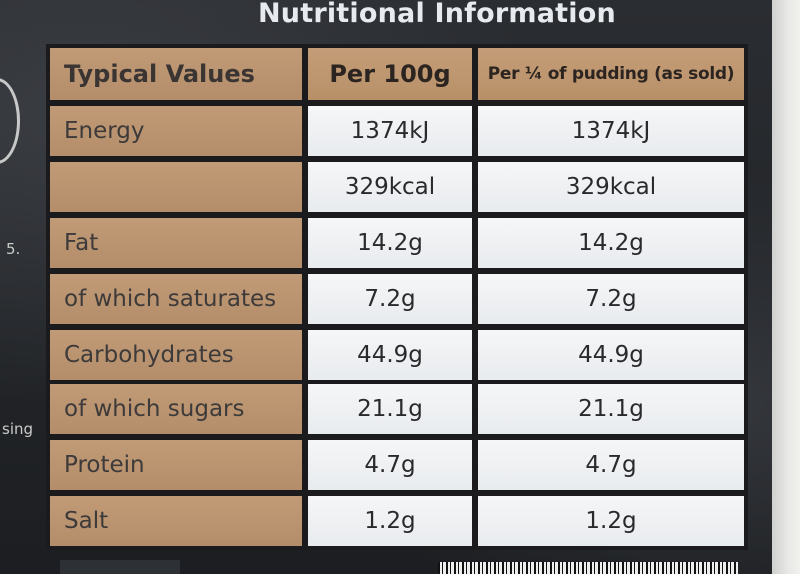 This screenshot has height=574, width=800. What do you see at coordinates (611, 187) in the screenshot?
I see `value-per-quarter: 329kcal` at bounding box center [611, 187].